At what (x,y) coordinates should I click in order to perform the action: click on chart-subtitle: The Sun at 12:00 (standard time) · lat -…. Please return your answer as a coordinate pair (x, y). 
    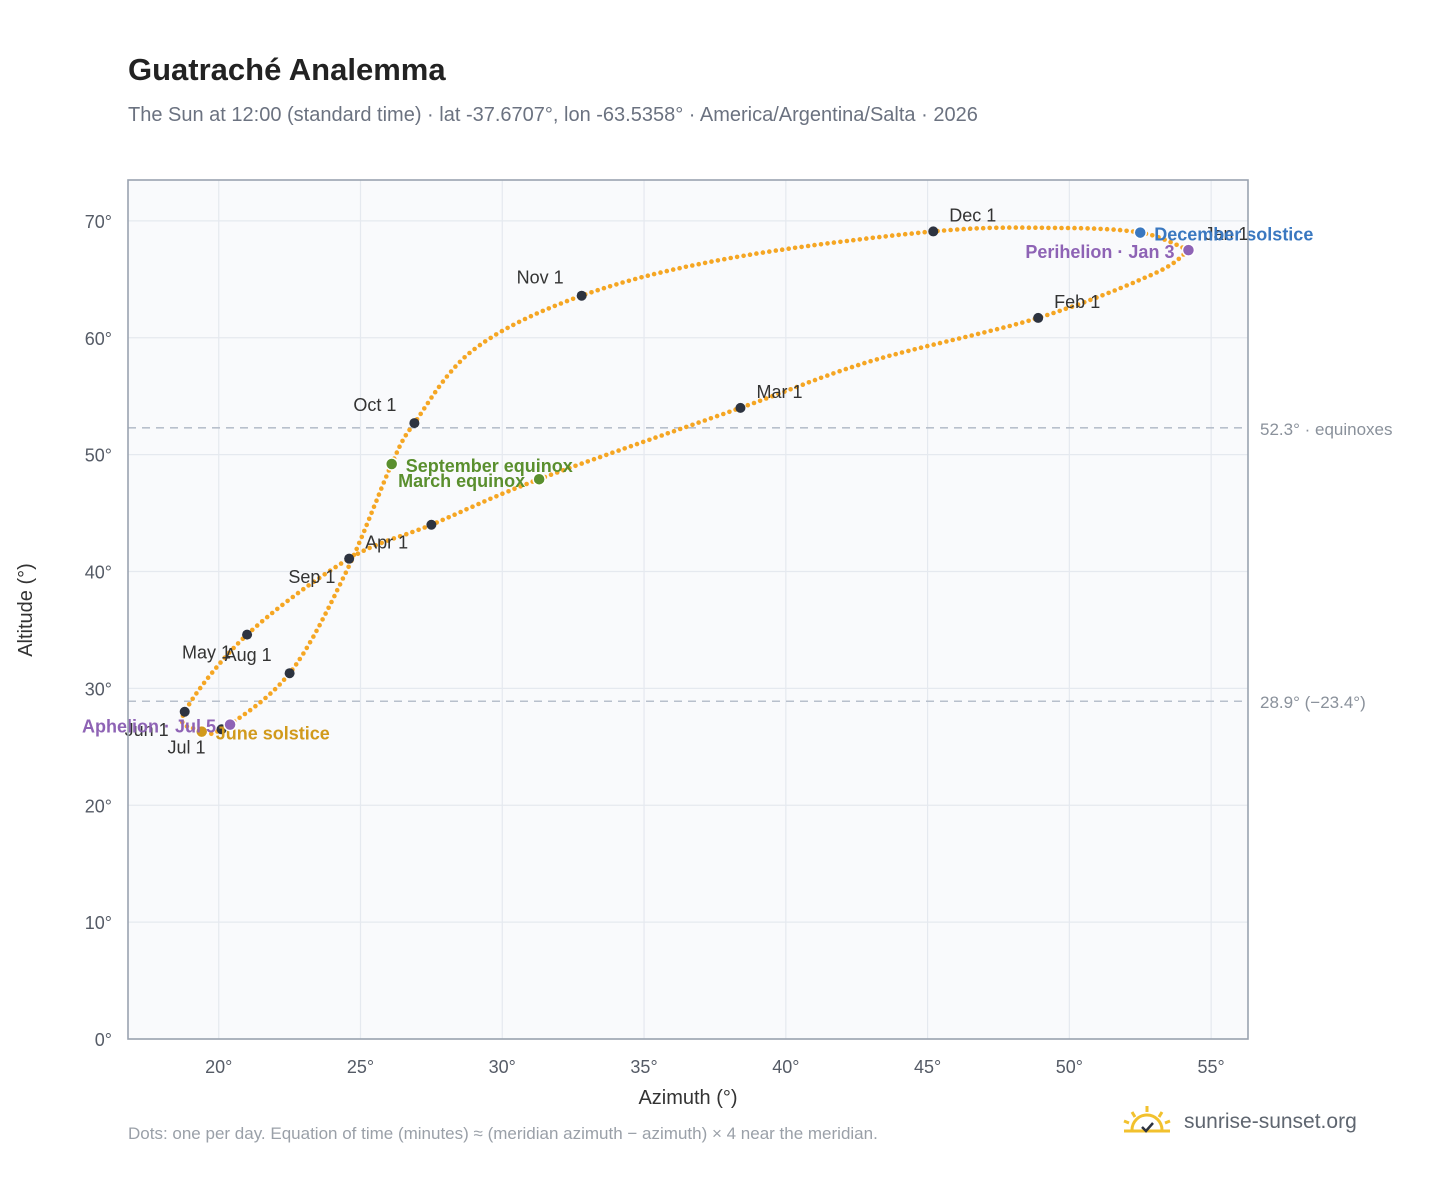
    Looking at the image, I should click on (553, 115).